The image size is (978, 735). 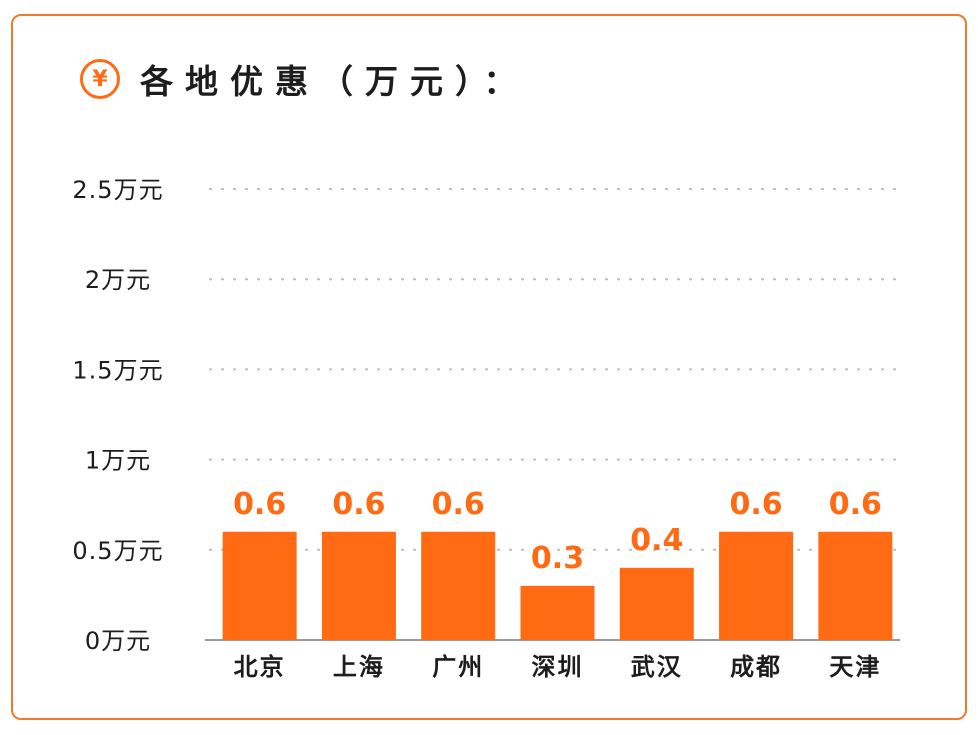 I want to click on y-tick-label: 0万元, so click(x=118, y=641).